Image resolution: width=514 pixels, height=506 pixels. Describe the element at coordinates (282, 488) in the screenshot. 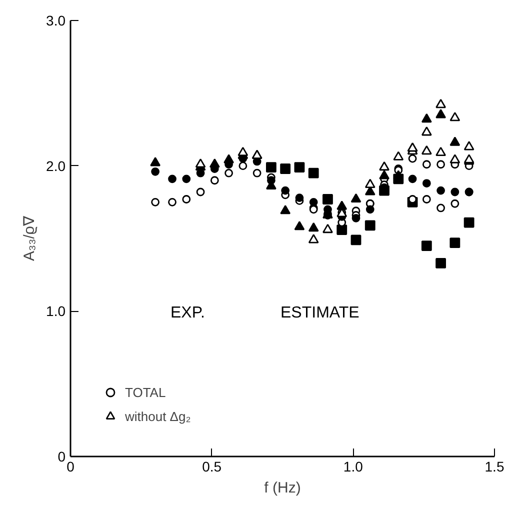

I see `x-axis-title: f (Hz)` at that location.